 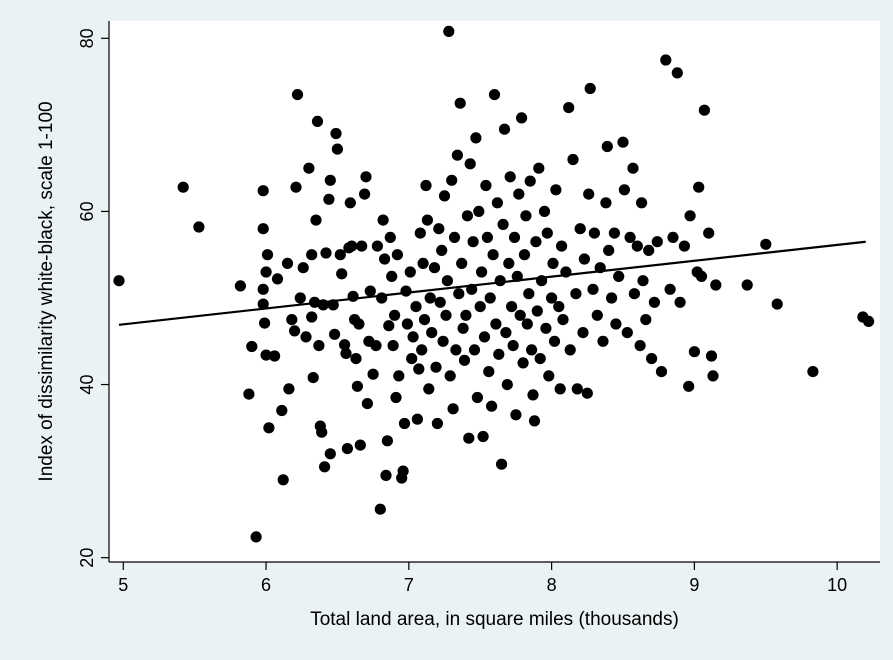 I want to click on y-tick-label: 80, so click(x=87, y=38).